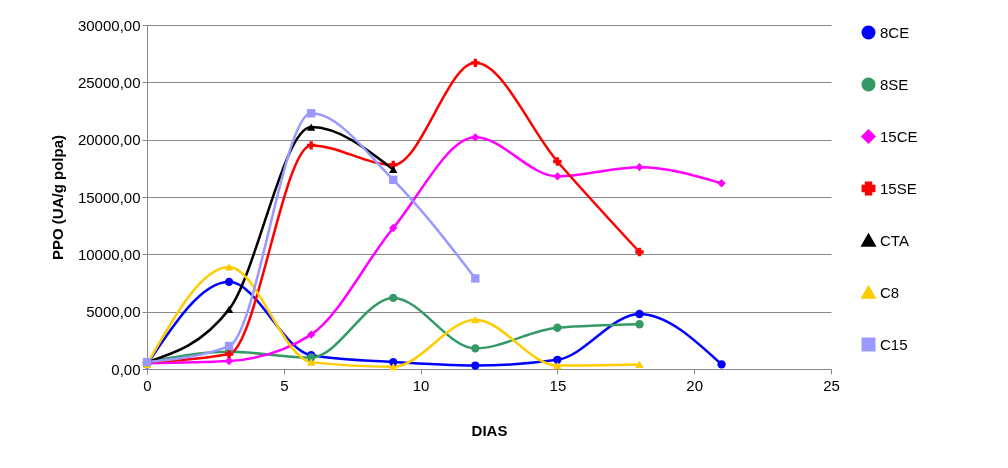 The image size is (1008, 468). Describe the element at coordinates (890, 292) in the screenshot. I see `legend-label: C8` at that location.